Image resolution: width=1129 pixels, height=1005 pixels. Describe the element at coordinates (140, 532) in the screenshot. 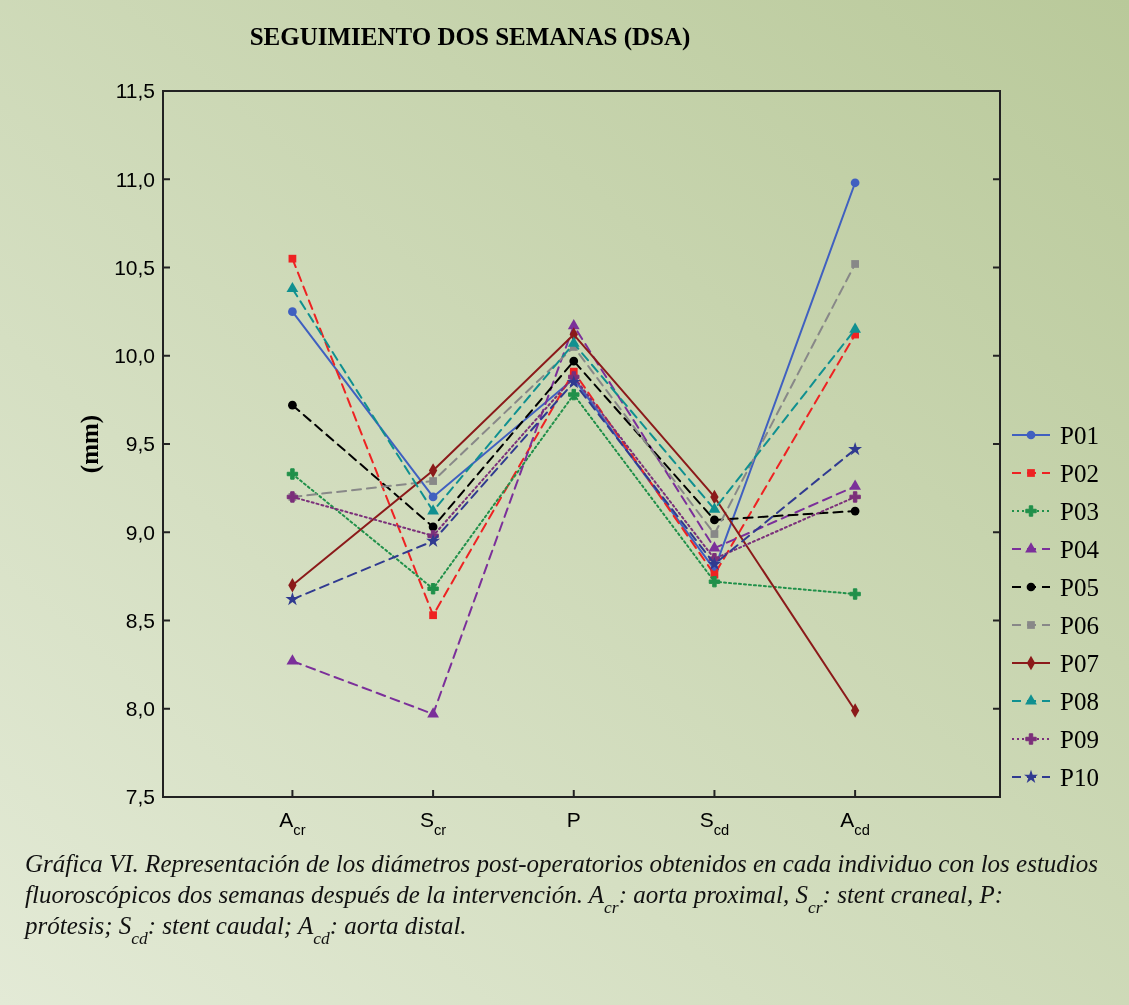

I see `y-tick-label: 9,0` at that location.